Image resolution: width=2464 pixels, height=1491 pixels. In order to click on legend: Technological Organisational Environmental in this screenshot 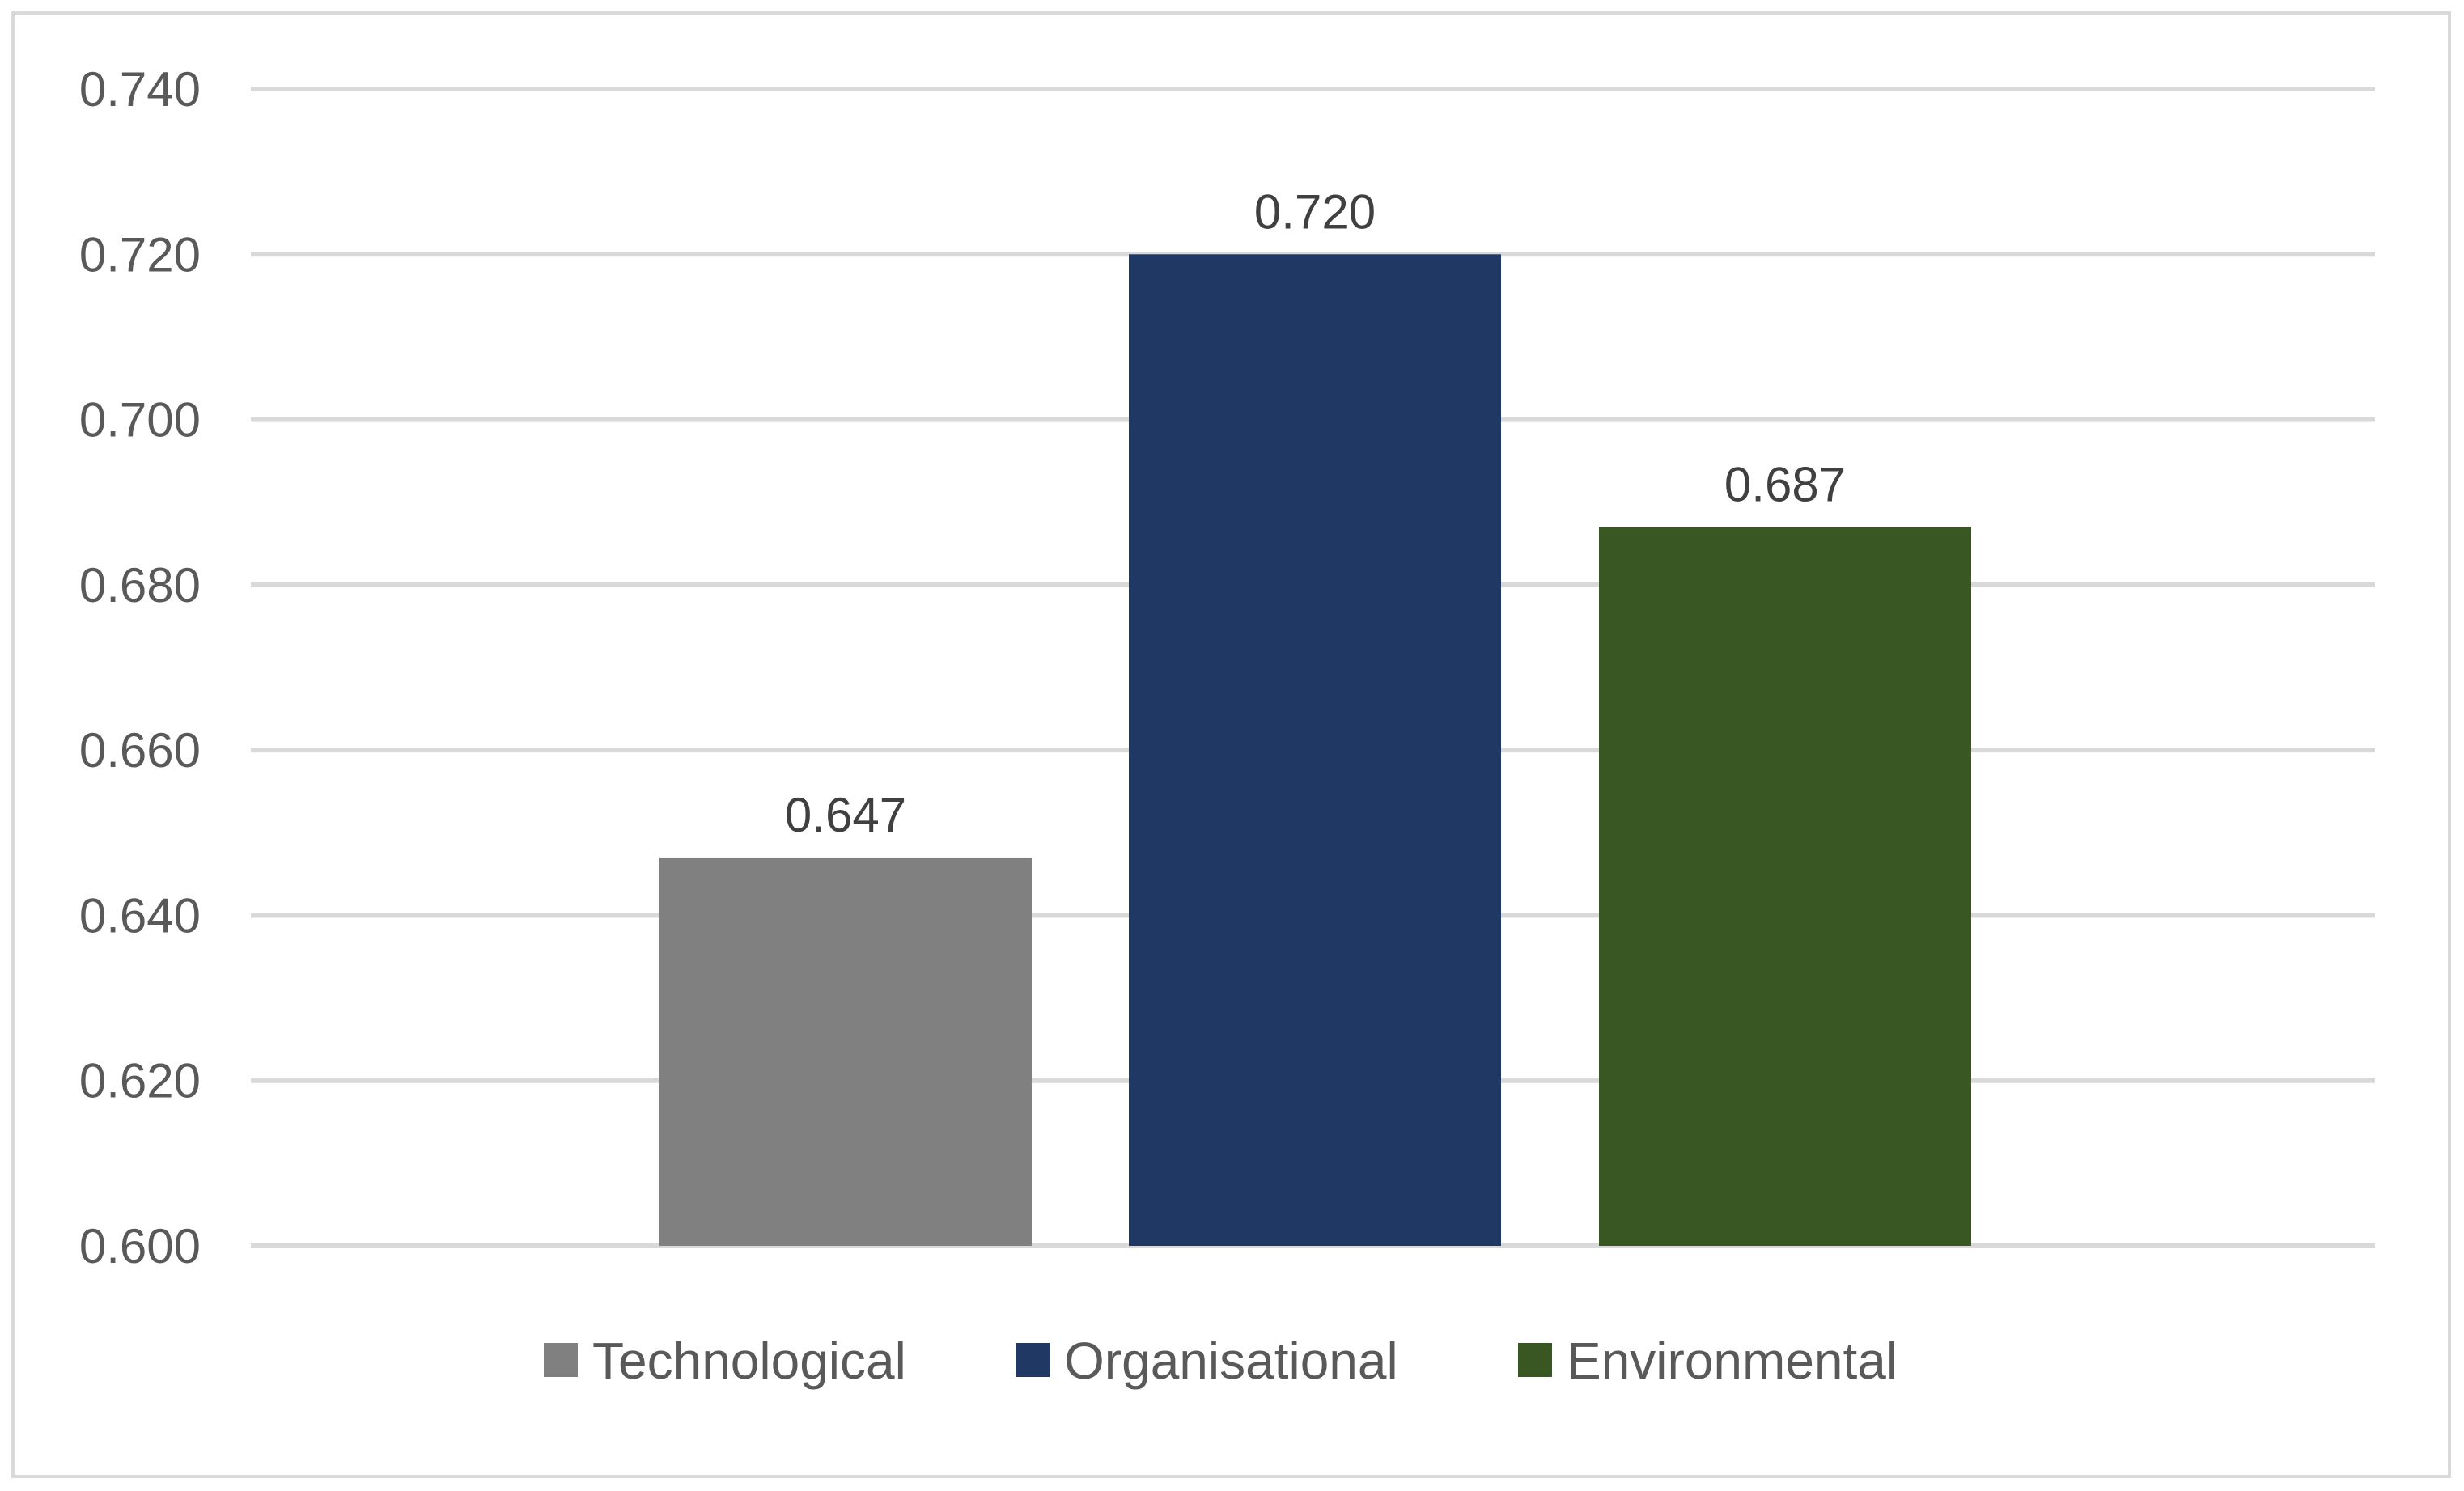, I will do `click(1221, 1361)`.